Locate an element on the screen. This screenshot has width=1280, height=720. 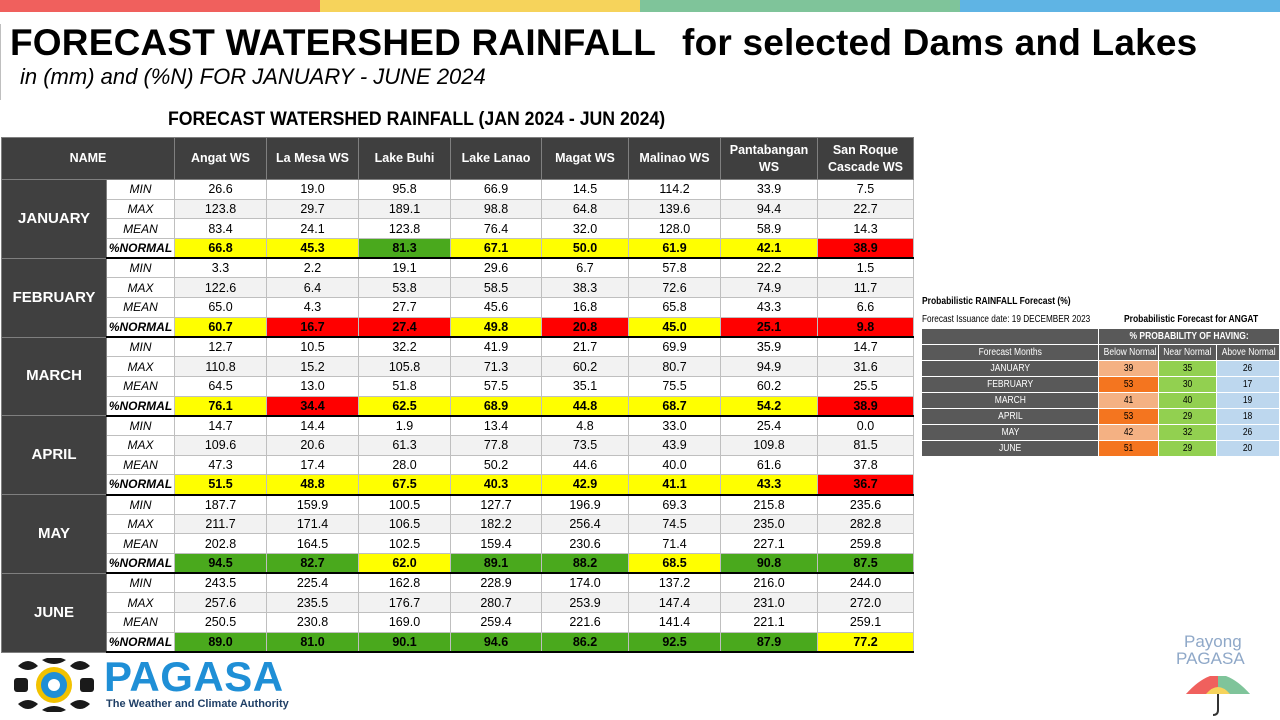
header-col: Angat WS is located at coordinates (220, 158).